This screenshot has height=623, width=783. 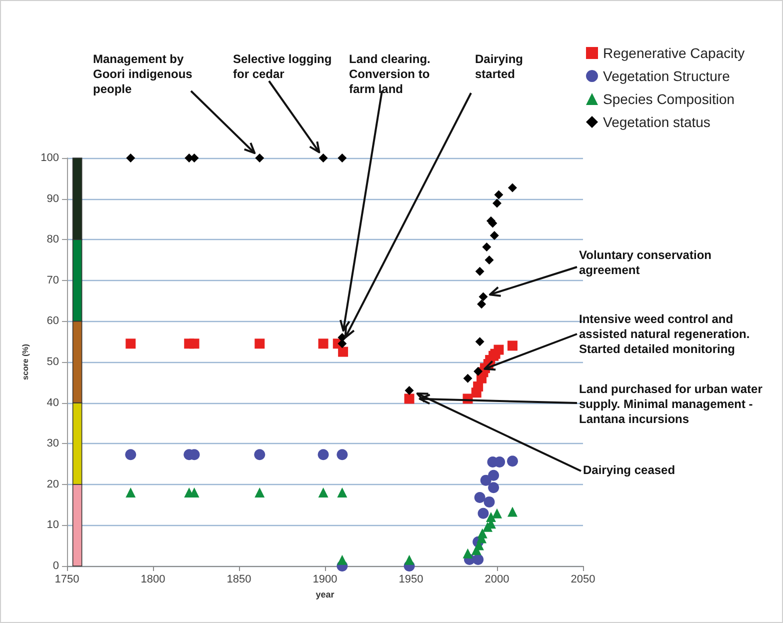 I want to click on x-tick-label: 1750, so click(x=67, y=580).